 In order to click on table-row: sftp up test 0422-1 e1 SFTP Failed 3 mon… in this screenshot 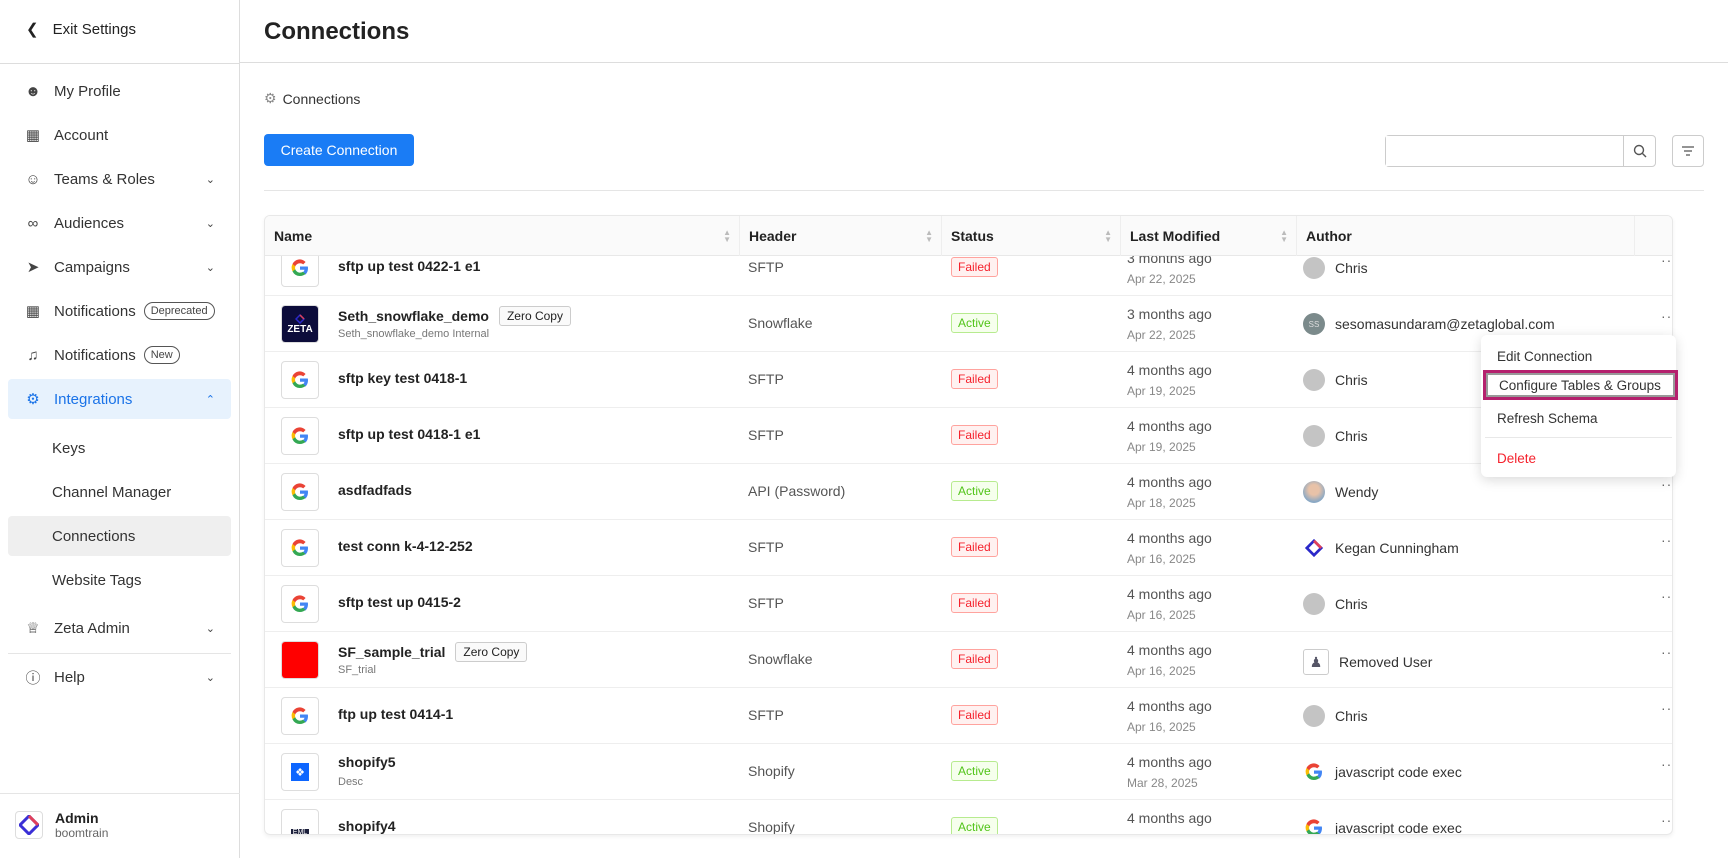, I will do `click(968, 276)`.